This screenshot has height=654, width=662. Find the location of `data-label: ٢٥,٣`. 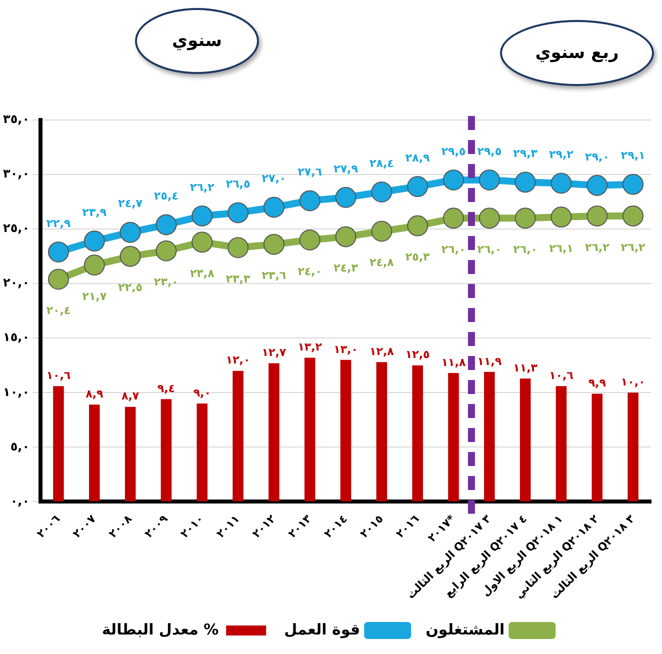

data-label: ٢٥,٣ is located at coordinates (417, 257).